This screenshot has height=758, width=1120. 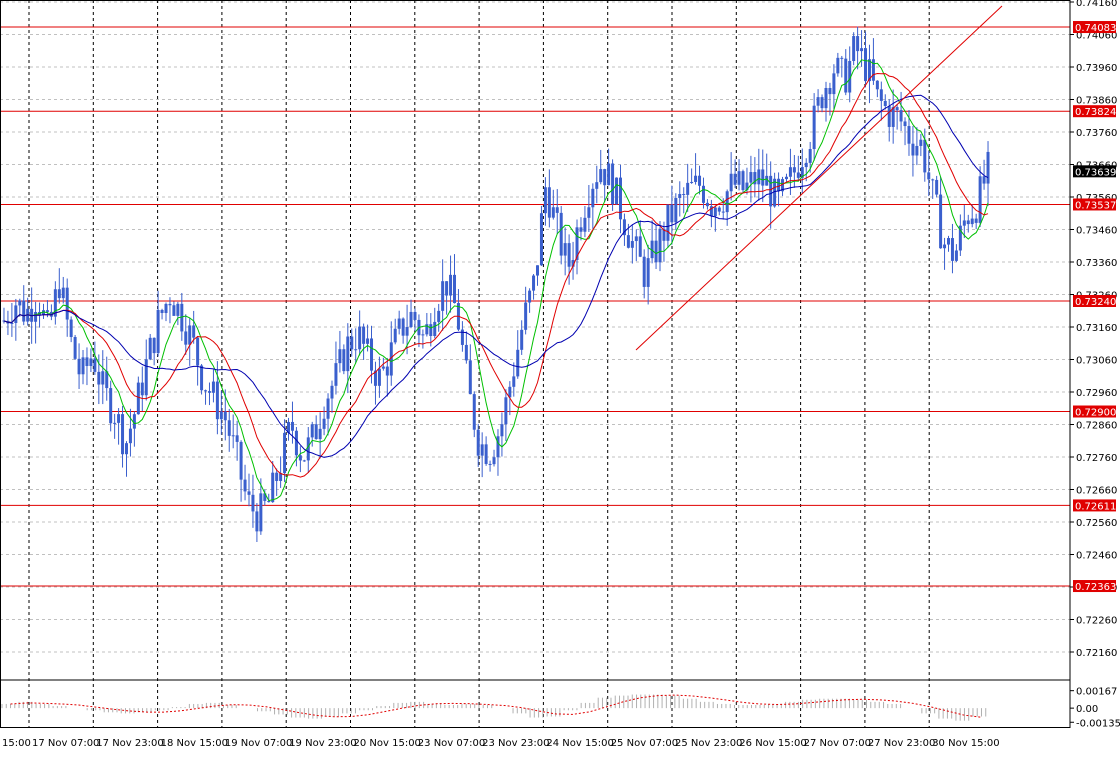 I want to click on x-tick-label: 26 Nov 15:00, so click(x=772, y=743).